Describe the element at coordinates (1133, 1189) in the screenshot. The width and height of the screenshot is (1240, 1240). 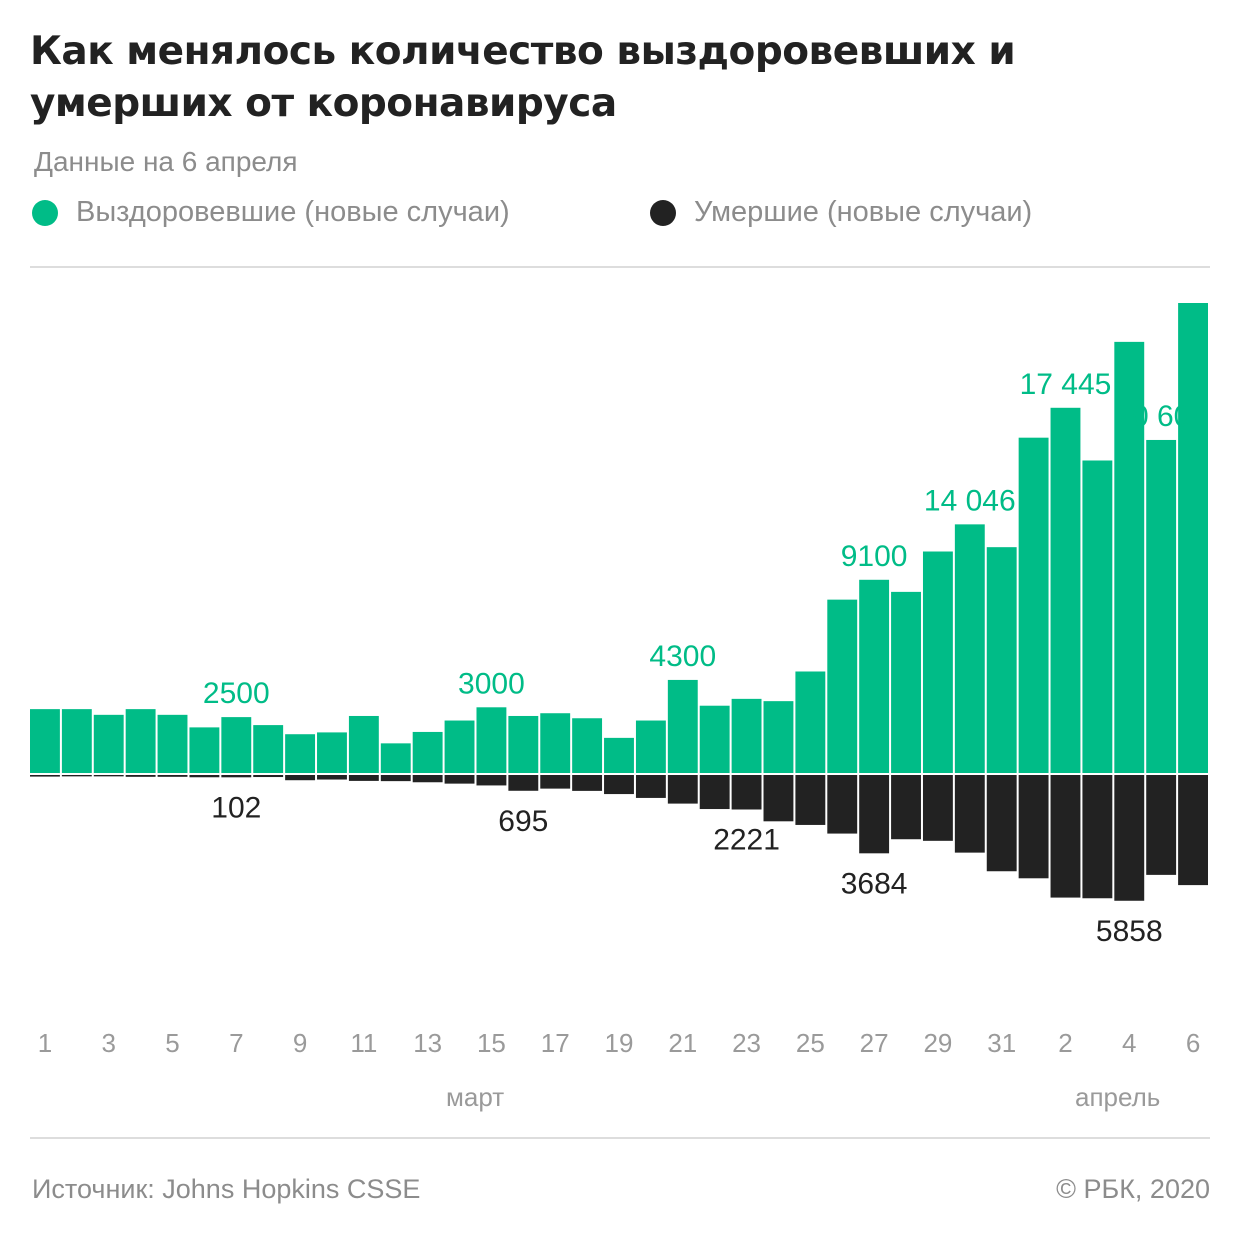
I see `copyright-note: © РБК, 2020` at that location.